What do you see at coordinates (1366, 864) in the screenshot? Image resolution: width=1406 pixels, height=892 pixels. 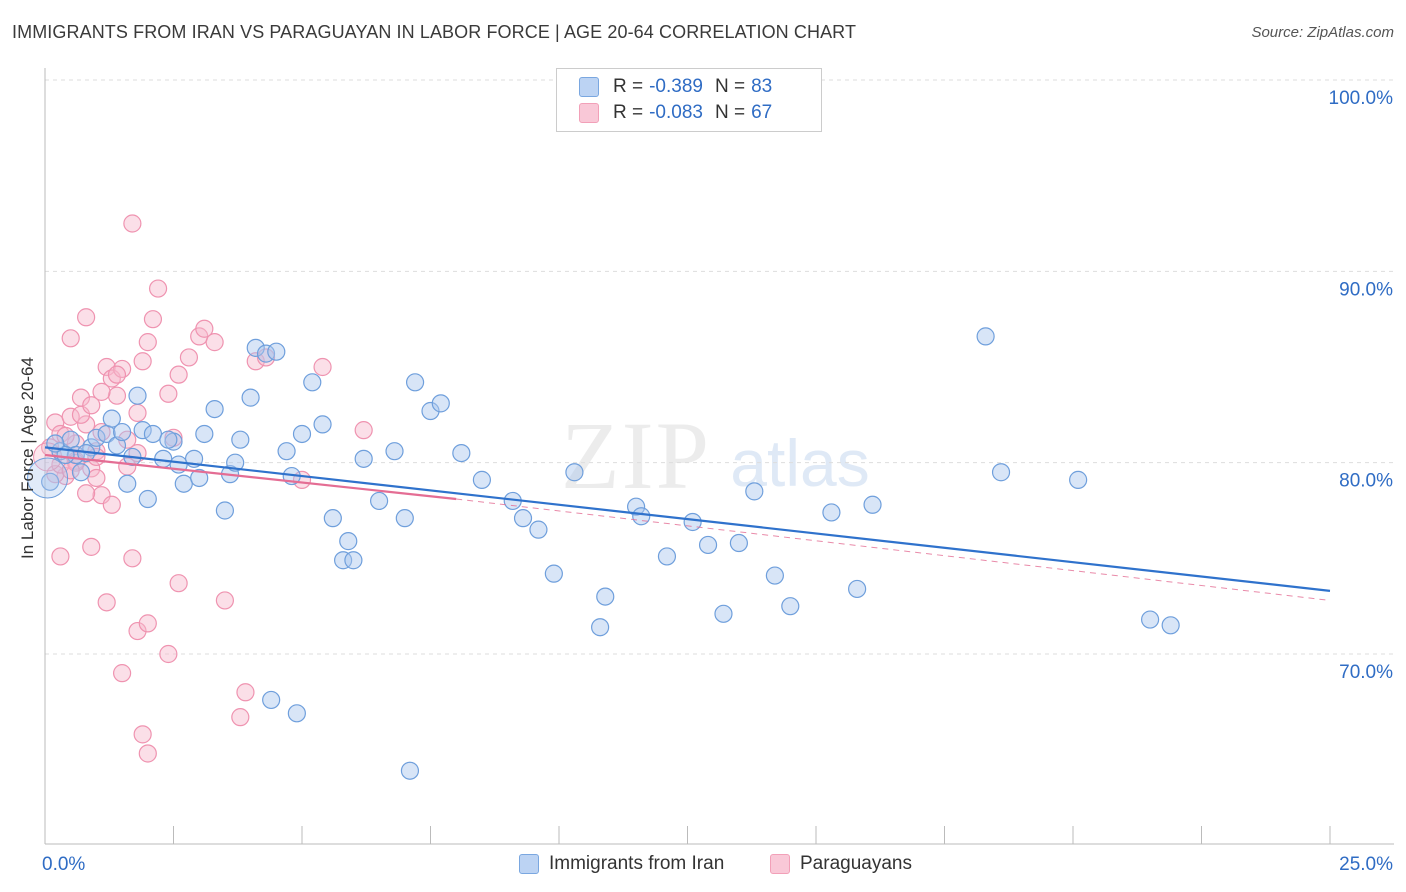 I see `x-tick-label: 25.0%` at bounding box center [1366, 864].